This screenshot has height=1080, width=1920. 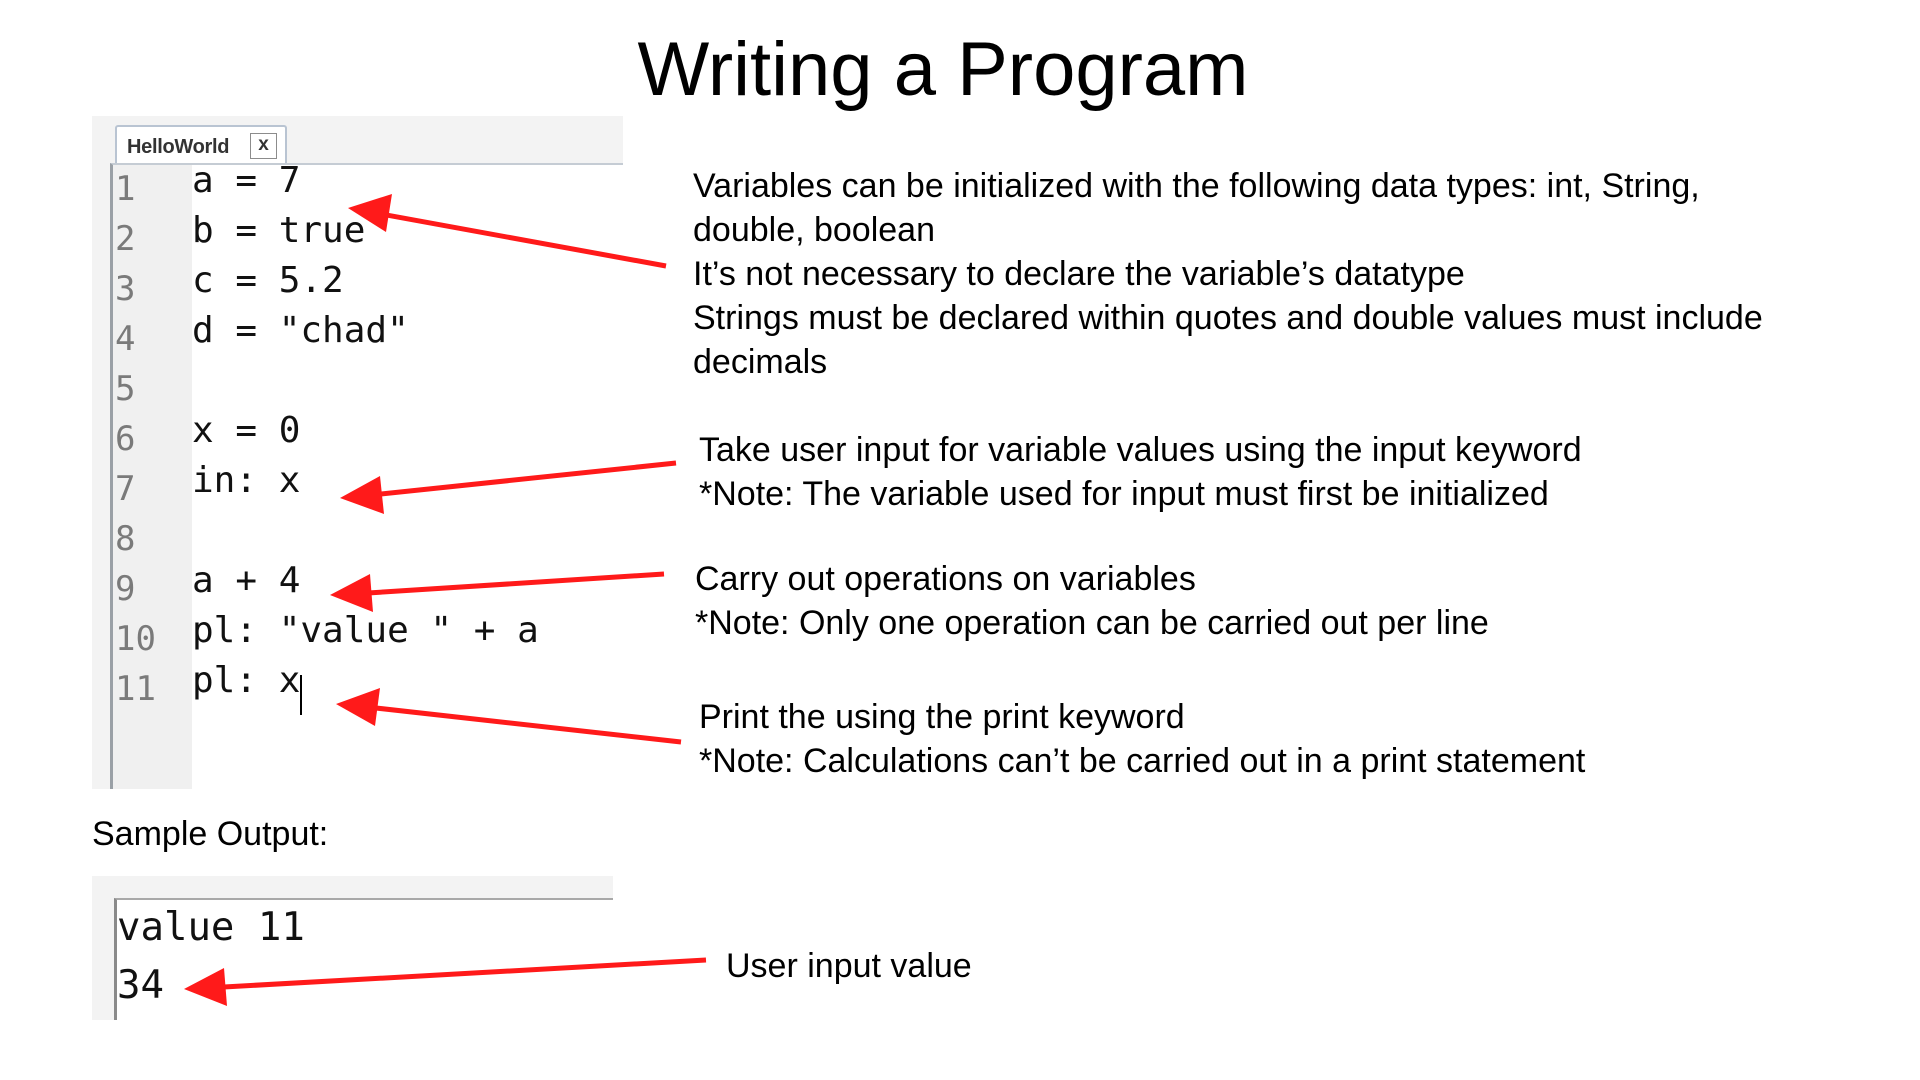 I want to click on close-icon: x, so click(x=263, y=146).